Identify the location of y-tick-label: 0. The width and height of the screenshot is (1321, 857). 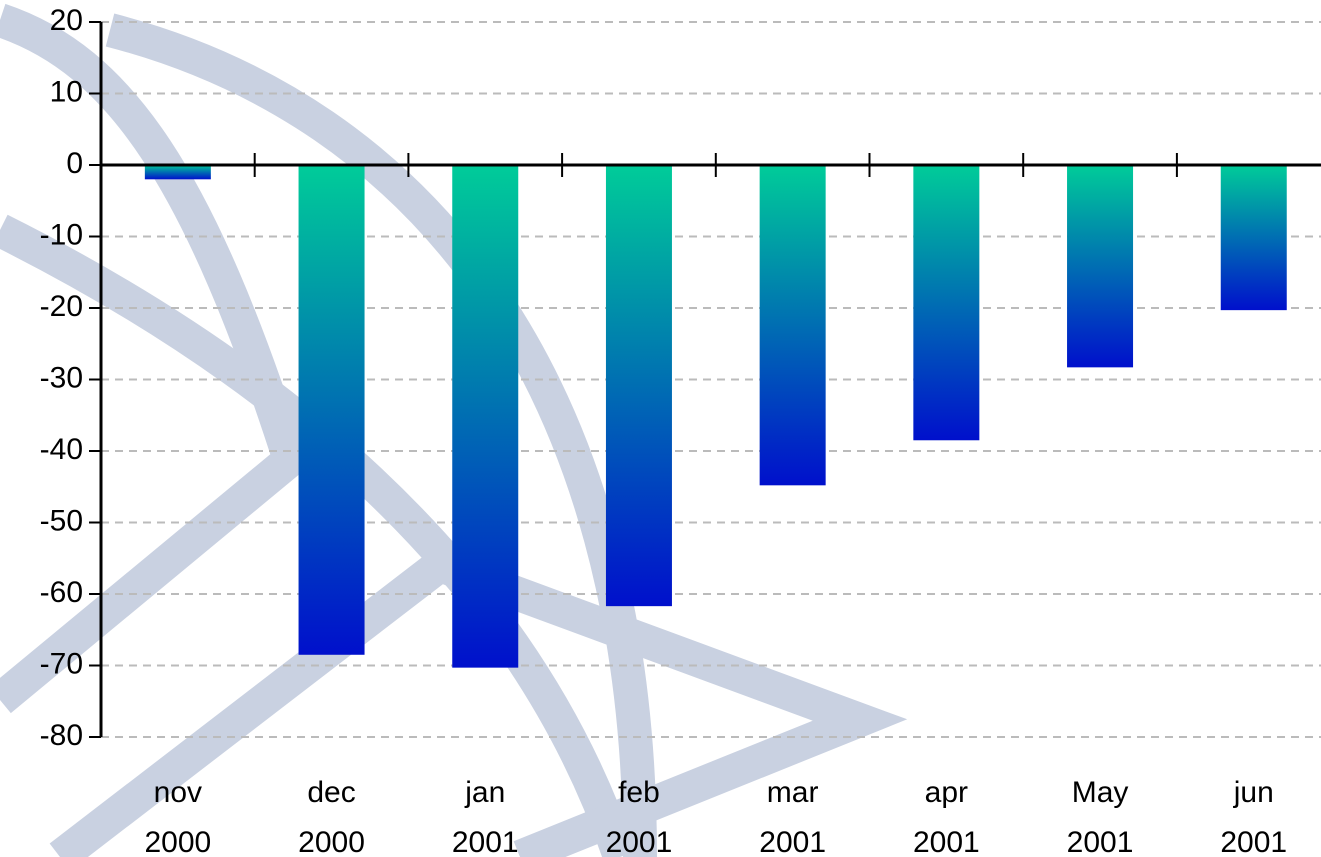
(74, 163).